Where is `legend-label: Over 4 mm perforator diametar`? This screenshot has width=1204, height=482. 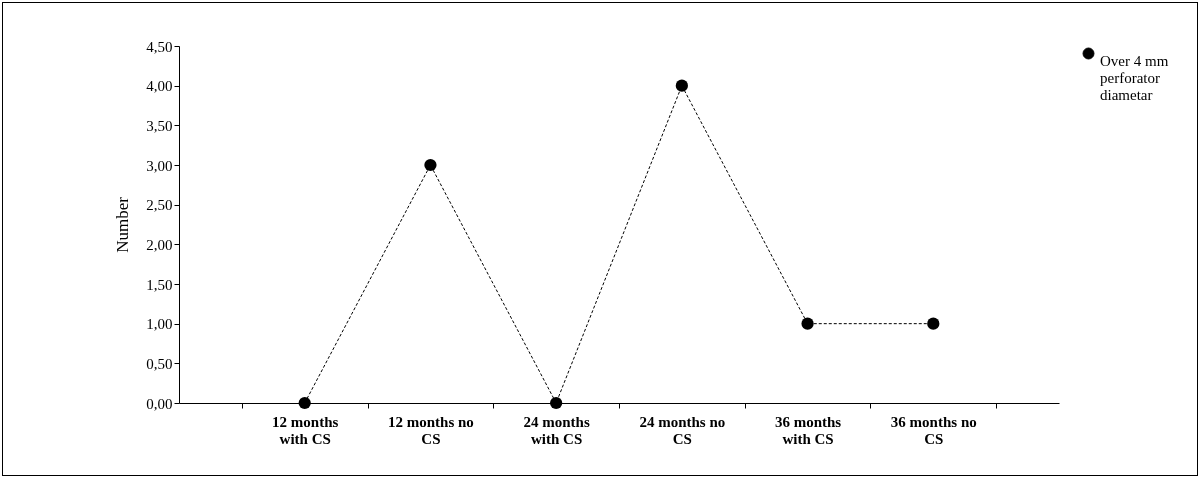 legend-label: Over 4 mm perforator diametar is located at coordinates (1134, 77).